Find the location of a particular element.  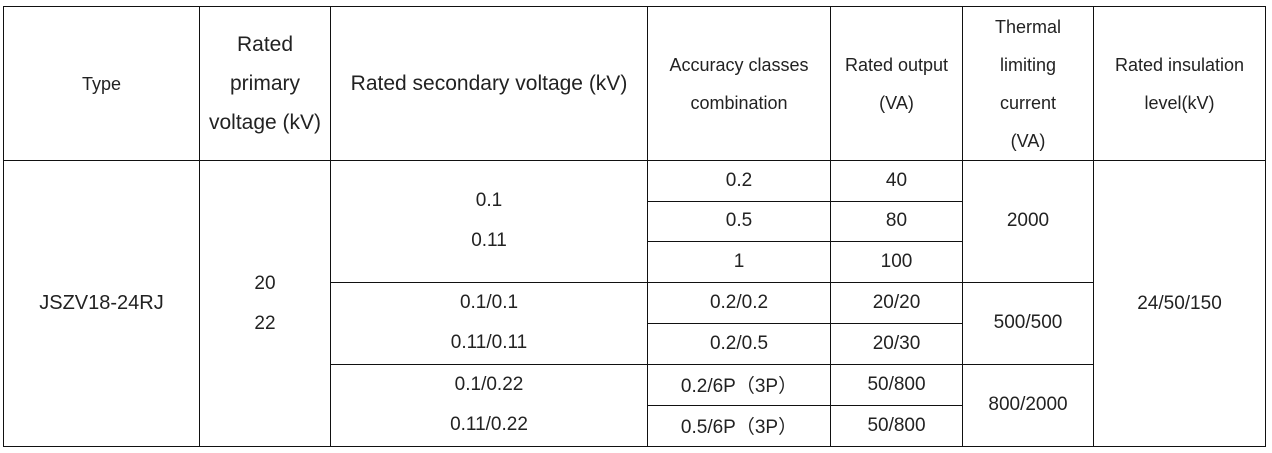

cell-line: 0.11/0.22 is located at coordinates (489, 425).